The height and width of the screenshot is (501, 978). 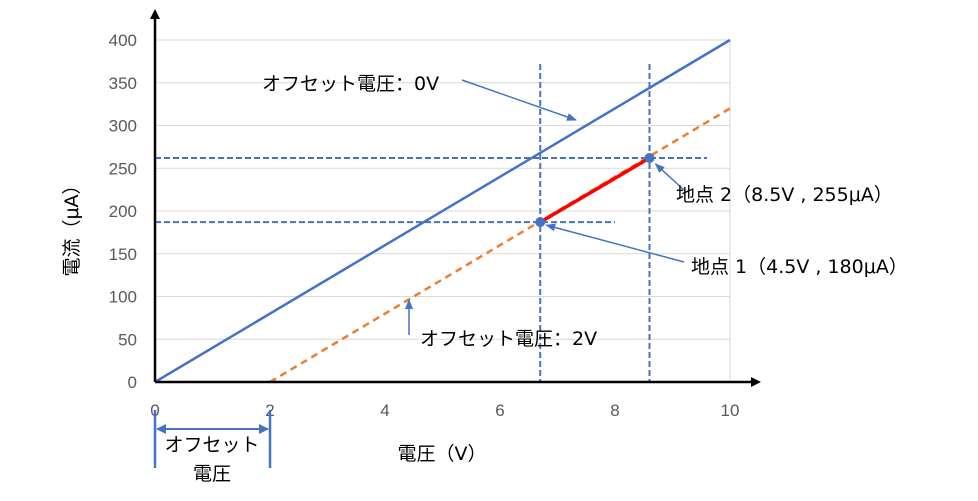 I want to click on y-tick-label: 250, so click(x=123, y=168).